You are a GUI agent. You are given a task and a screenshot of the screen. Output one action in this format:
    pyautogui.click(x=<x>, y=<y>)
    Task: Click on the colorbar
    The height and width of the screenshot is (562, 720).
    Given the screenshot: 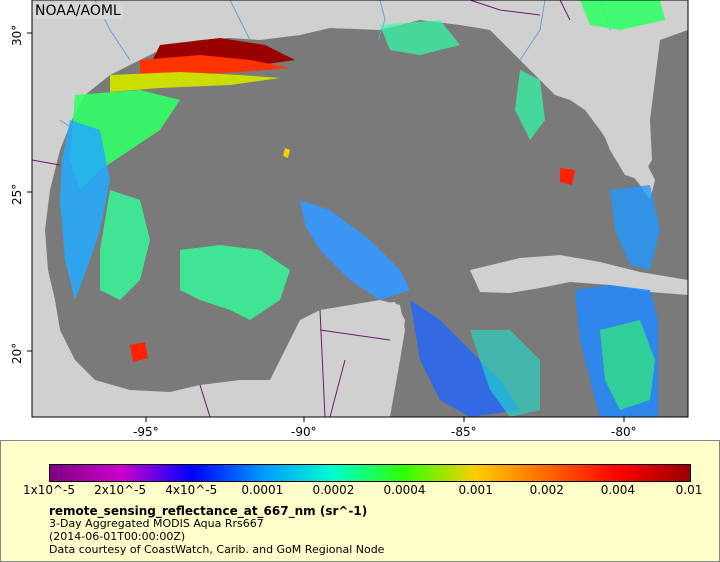 What is the action you would take?
    pyautogui.click(x=370, y=473)
    